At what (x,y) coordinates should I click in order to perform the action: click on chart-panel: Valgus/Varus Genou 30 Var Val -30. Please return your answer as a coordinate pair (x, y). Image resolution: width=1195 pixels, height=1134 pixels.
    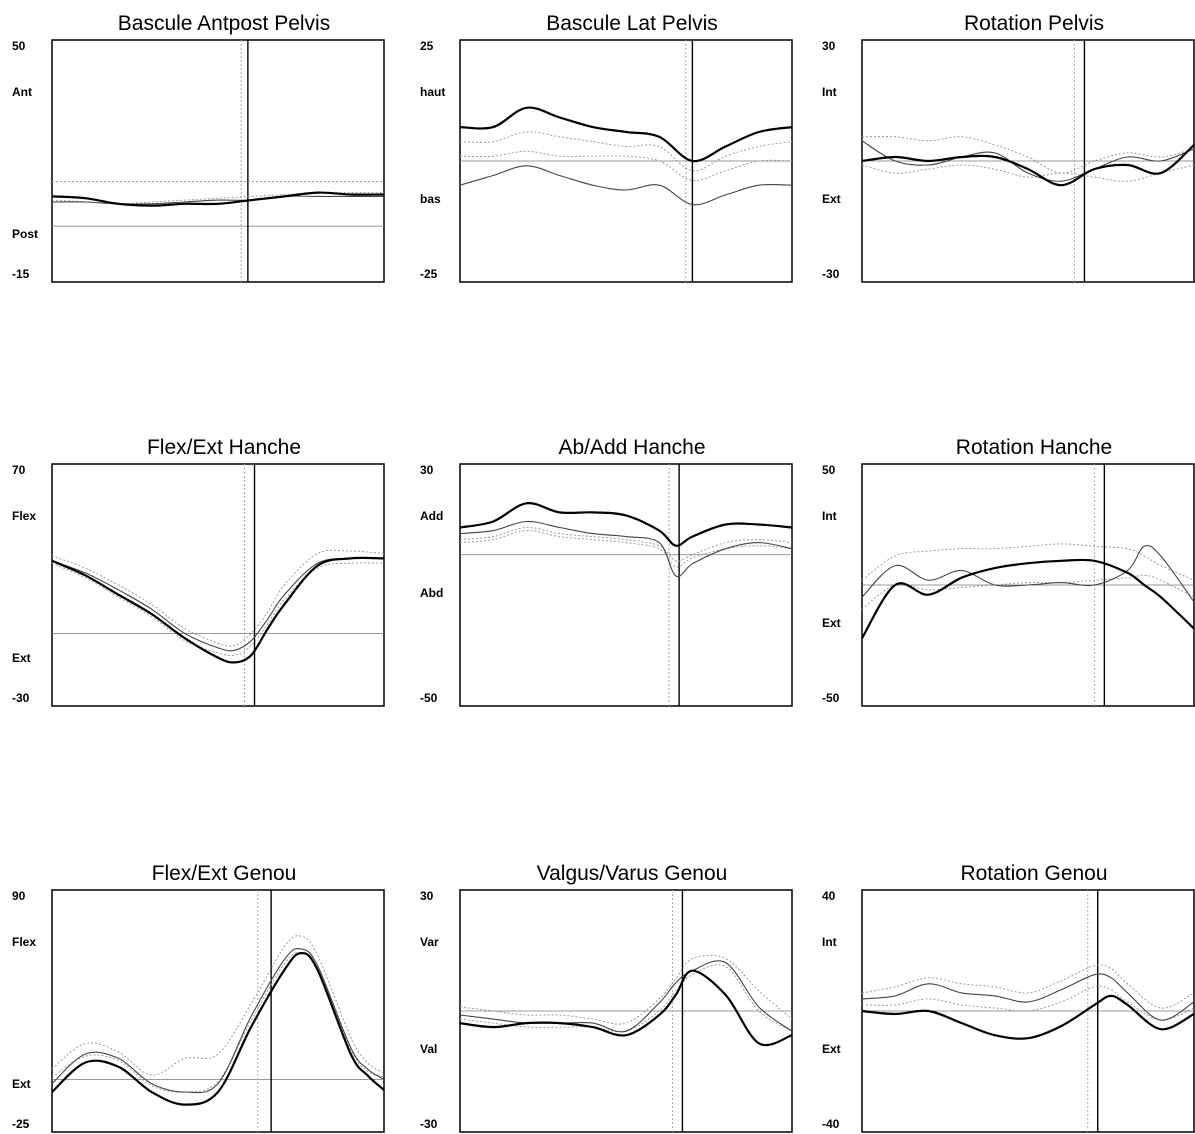
    Looking at the image, I should click on (606, 997).